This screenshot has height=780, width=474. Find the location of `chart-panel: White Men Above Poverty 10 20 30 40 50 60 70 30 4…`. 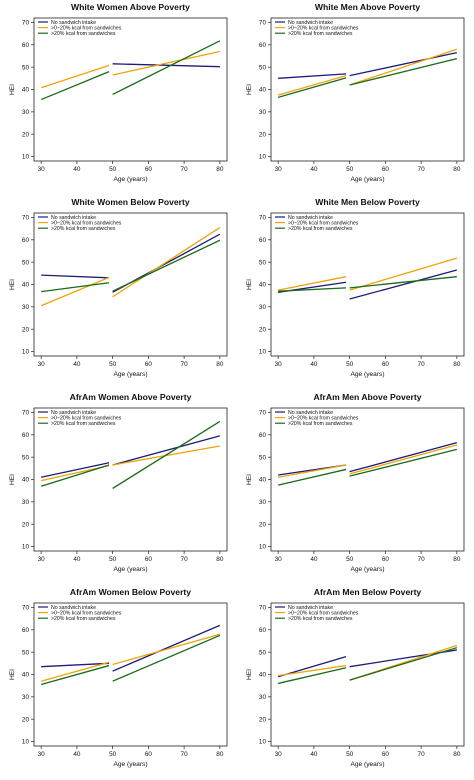

chart-panel: White Men Above Poverty 10 20 30 40 50 60 70 30 4… is located at coordinates (355, 97).